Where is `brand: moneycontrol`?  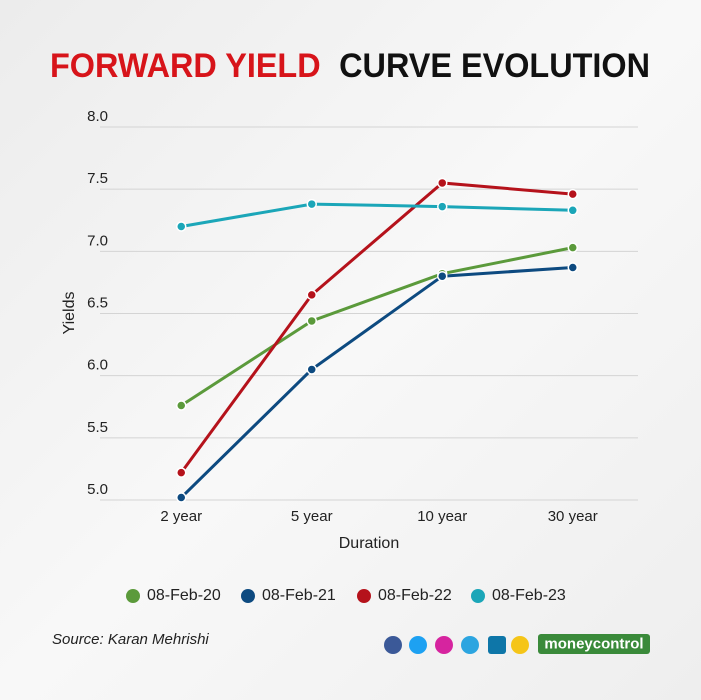 brand: moneycontrol is located at coordinates (593, 643).